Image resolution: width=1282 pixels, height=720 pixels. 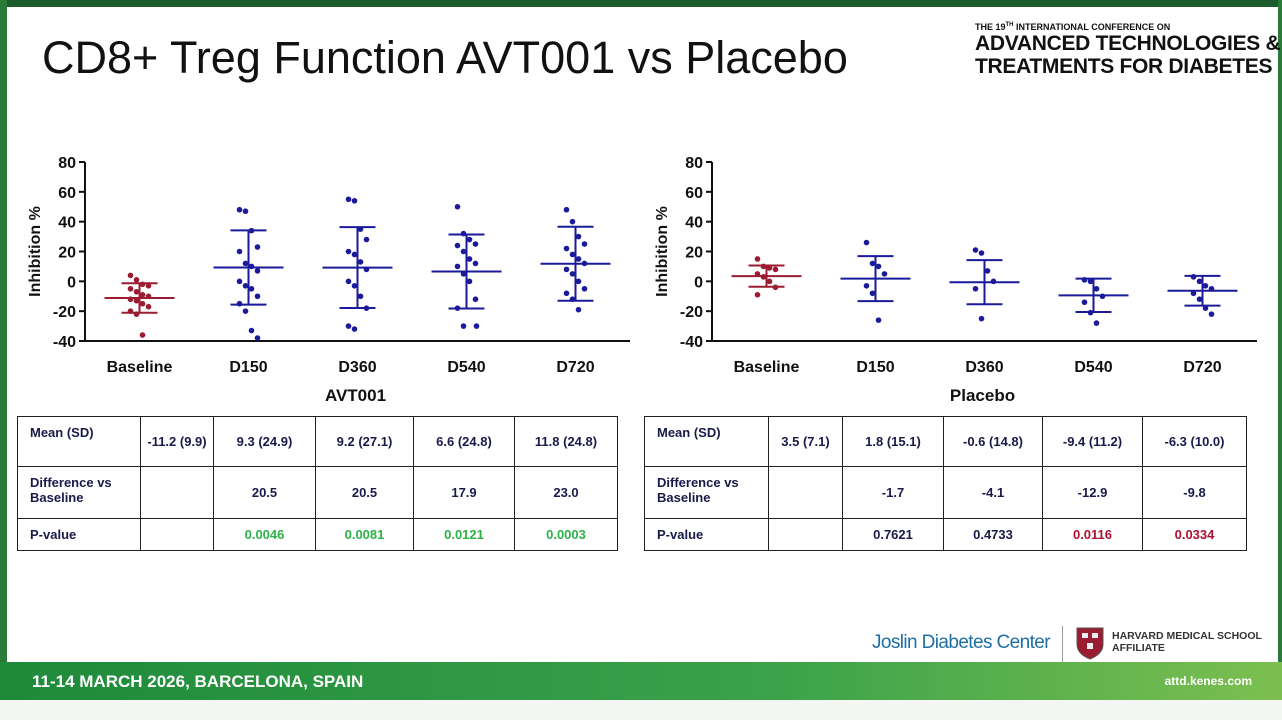 What do you see at coordinates (464, 441) in the screenshot?
I see `table-cell: 6.6 (24.8)` at bounding box center [464, 441].